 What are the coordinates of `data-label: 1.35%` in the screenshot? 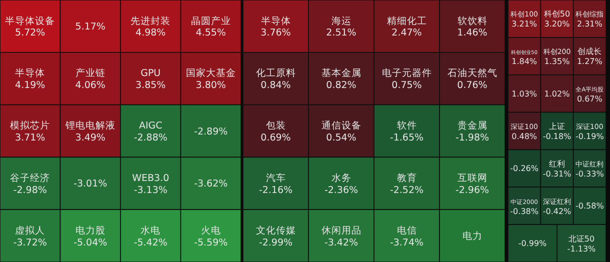 It's located at (557, 61).